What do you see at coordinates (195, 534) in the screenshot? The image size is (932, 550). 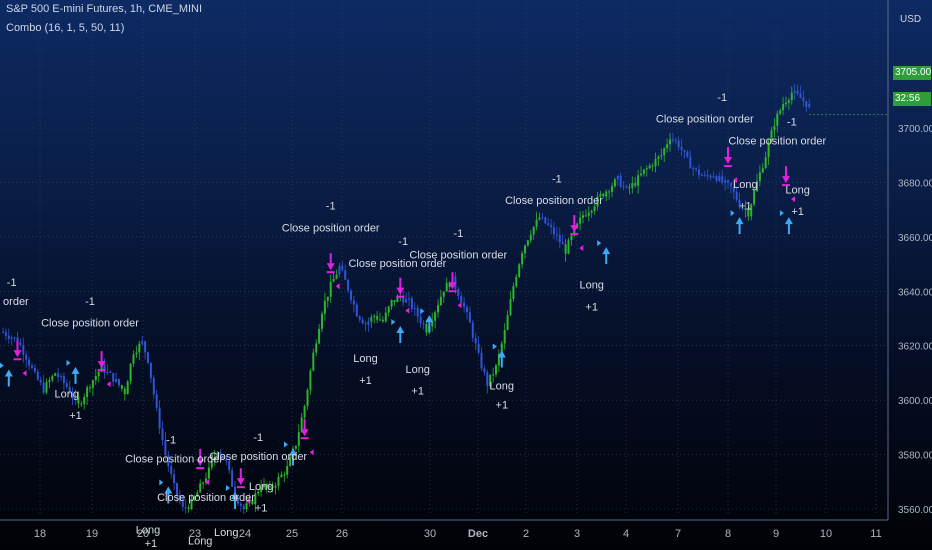 I see `x-tick-label: 23` at bounding box center [195, 534].